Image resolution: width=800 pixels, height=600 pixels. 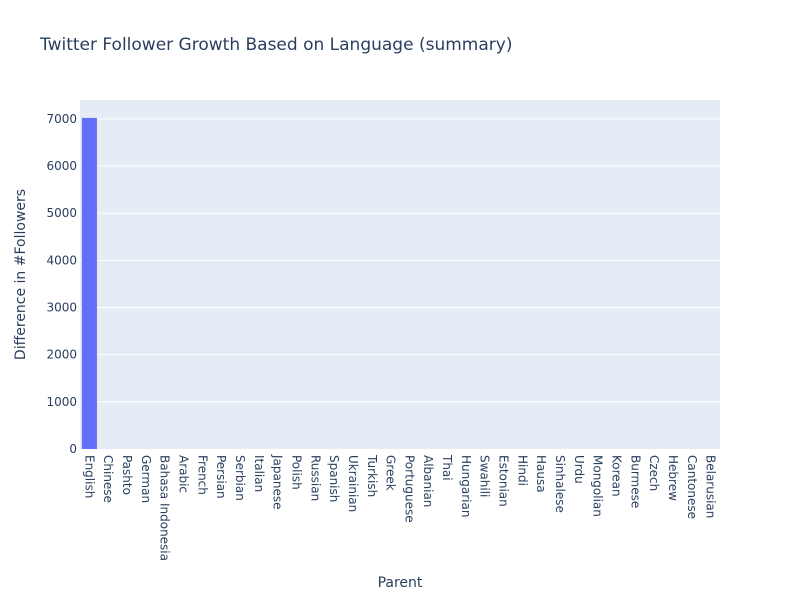 I want to click on x-tick-label: Sinhalese, so click(x=560, y=484).